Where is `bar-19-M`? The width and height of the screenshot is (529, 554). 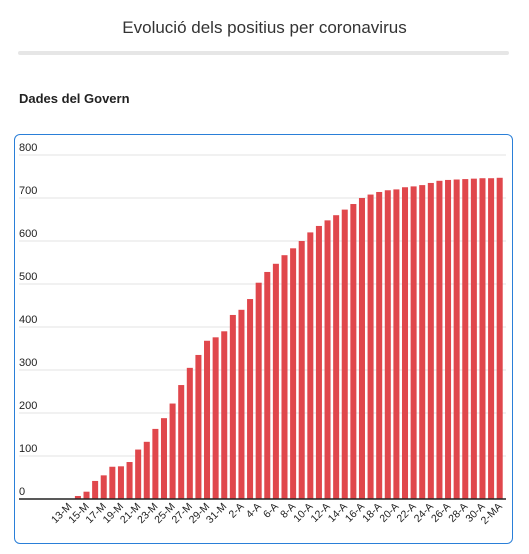 bar-19-M is located at coordinates (120, 482).